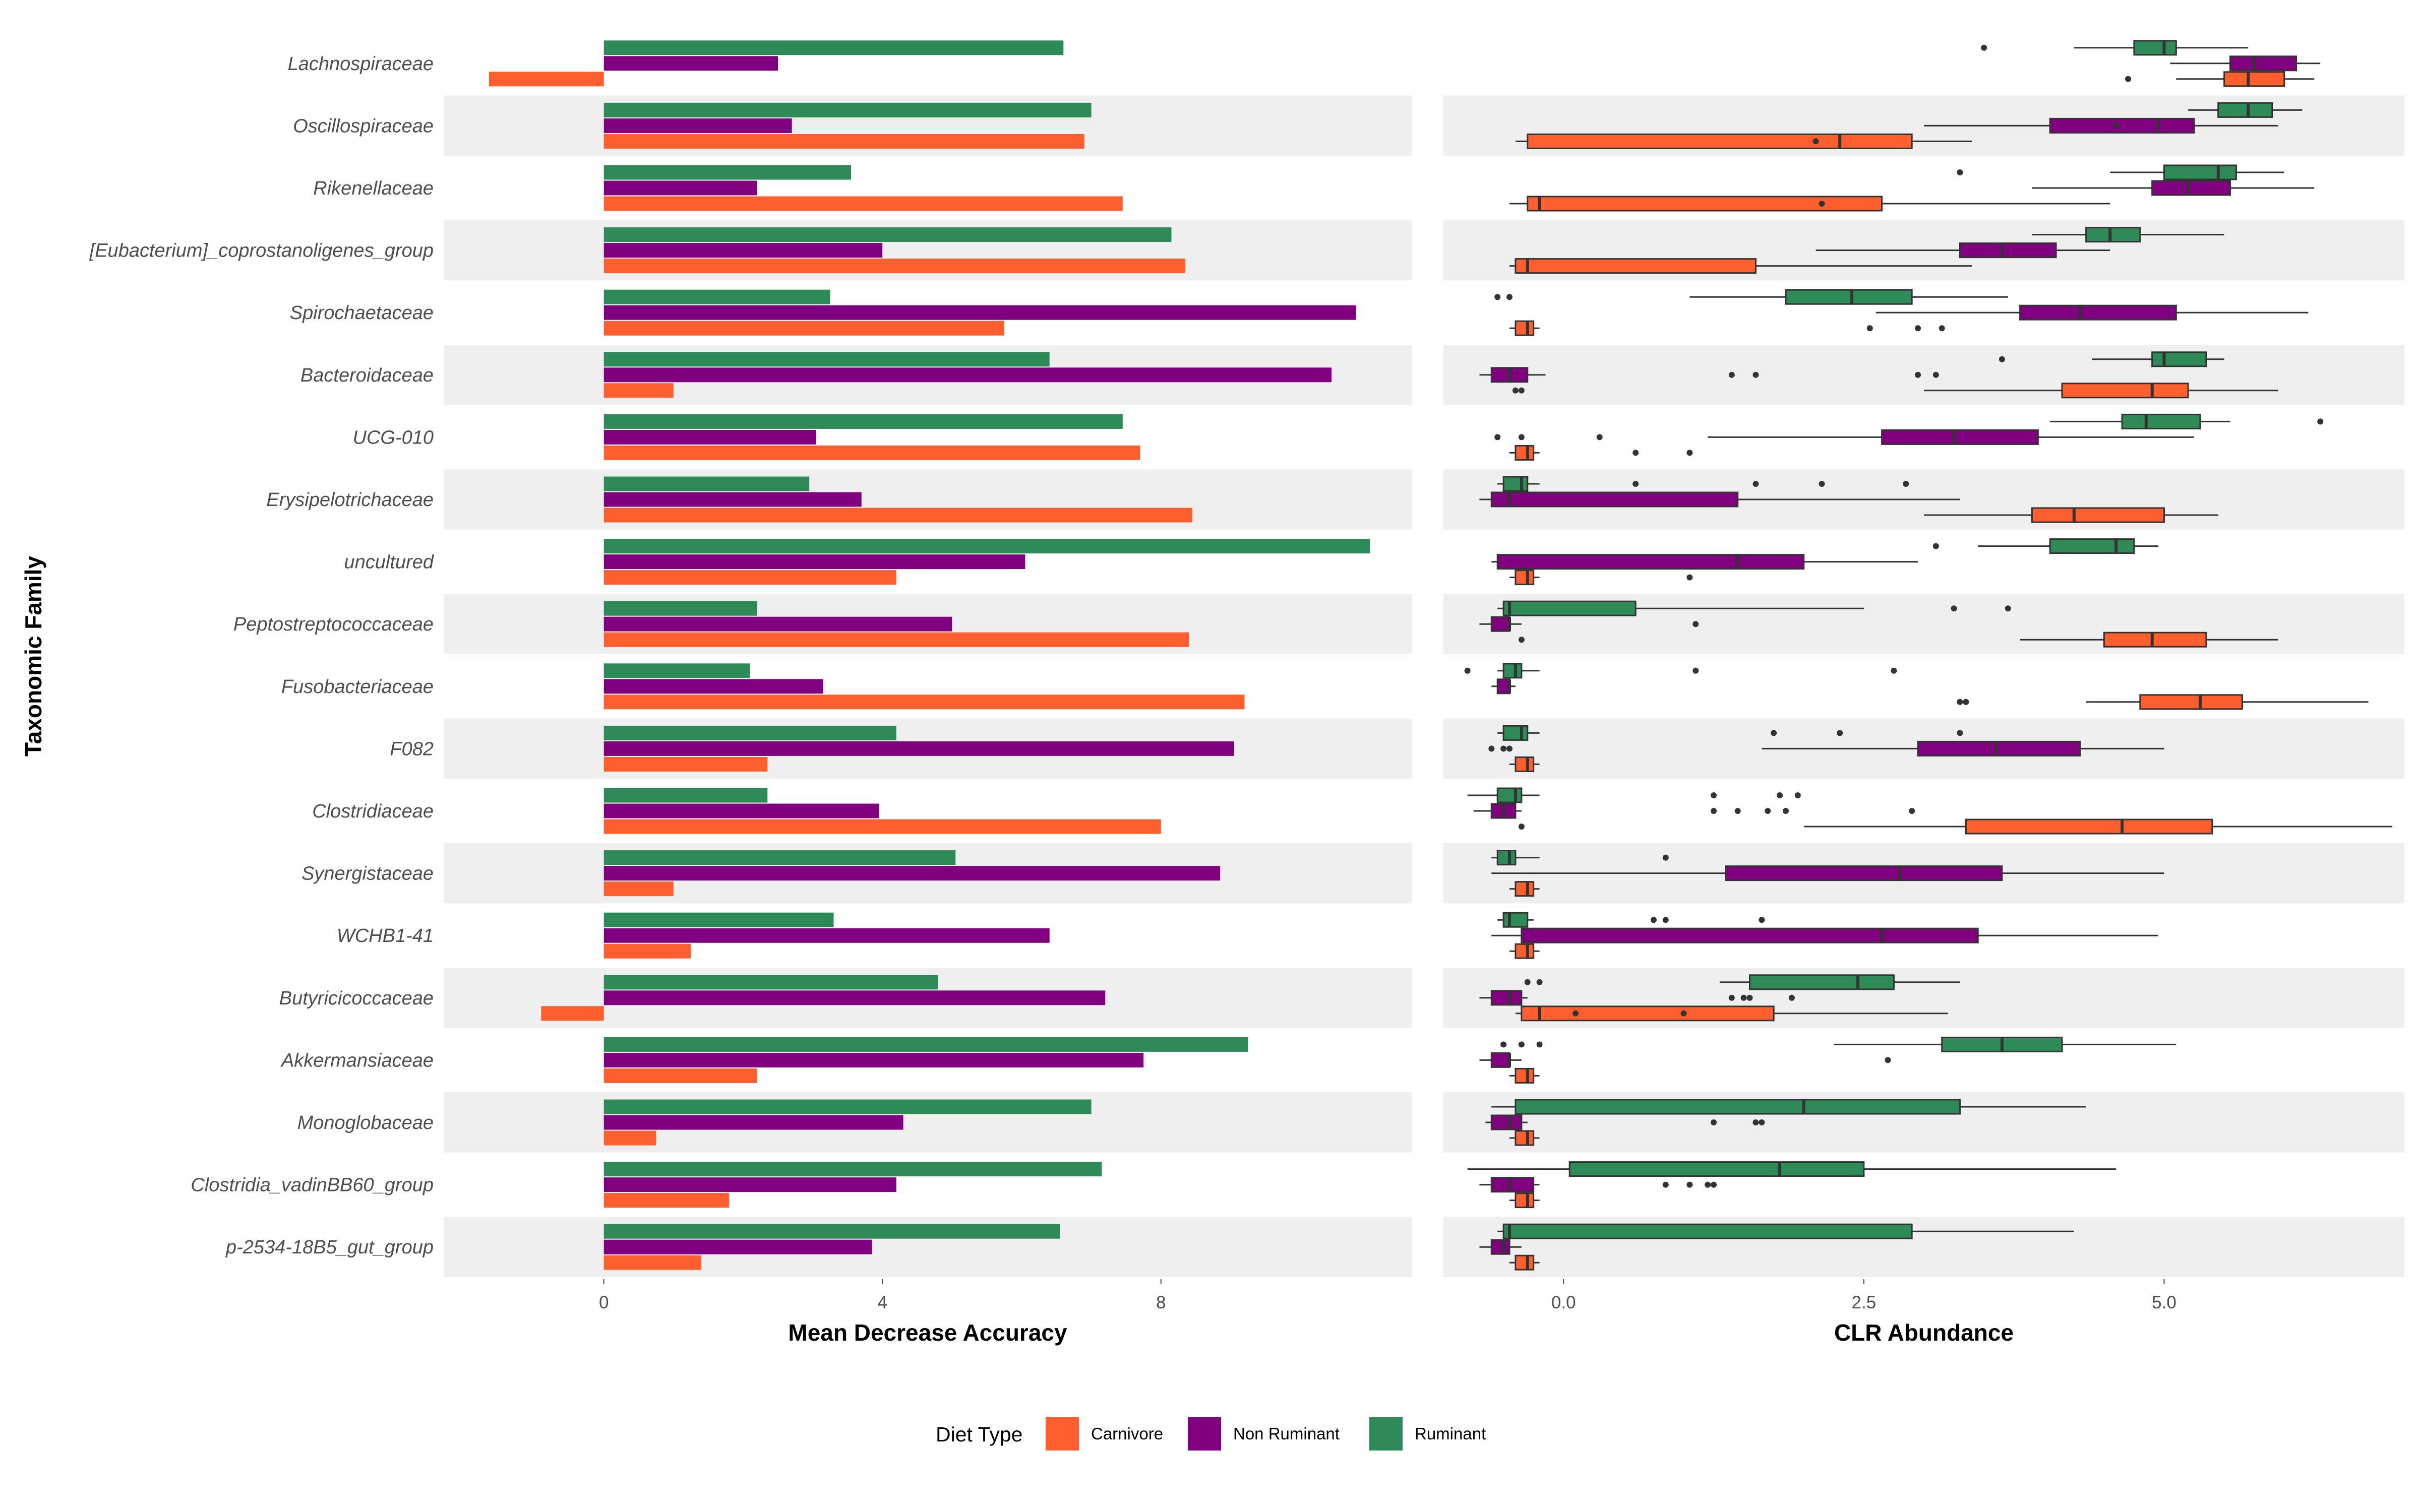 This screenshot has height=1512, width=2420. What do you see at coordinates (1211, 1434) in the screenshot?
I see `legend: Diet Type Carnivore Non Ruminant Ruminant` at bounding box center [1211, 1434].